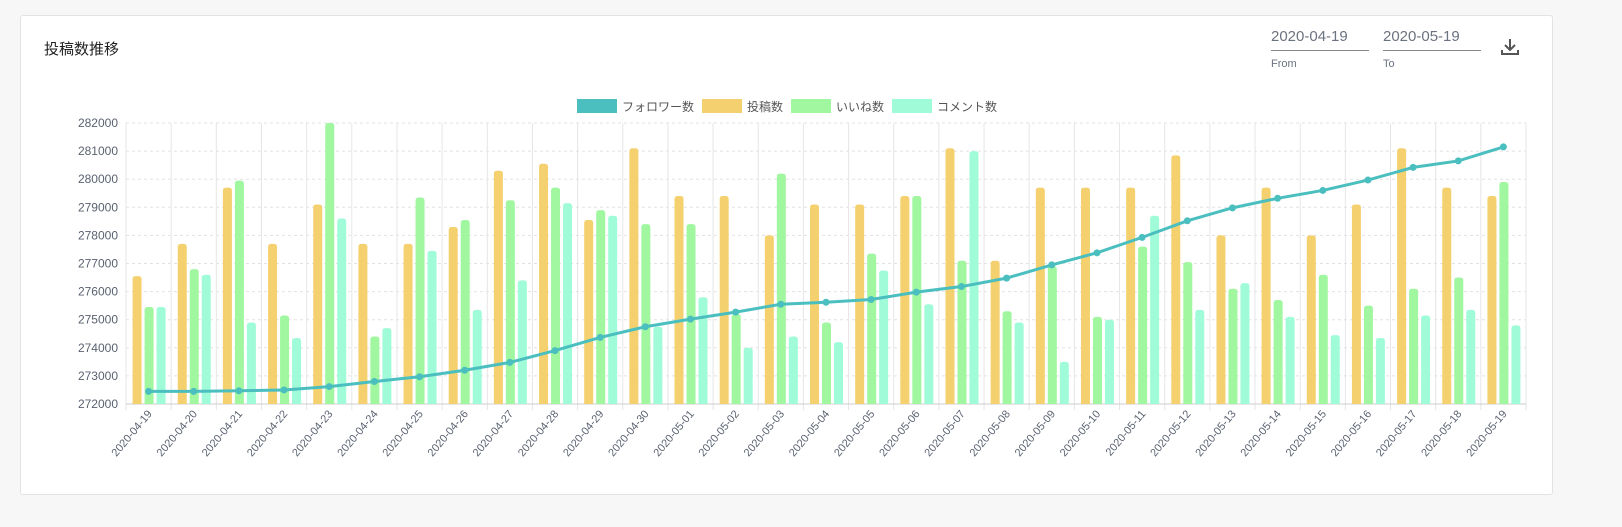 This screenshot has width=1622, height=527. I want to click on y-tick-label: 281000, so click(98, 151).